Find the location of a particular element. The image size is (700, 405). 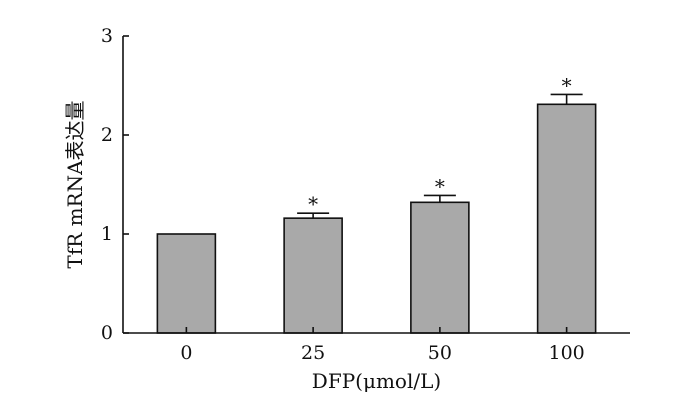

y-tick-label: 0 is located at coordinates (107, 333).